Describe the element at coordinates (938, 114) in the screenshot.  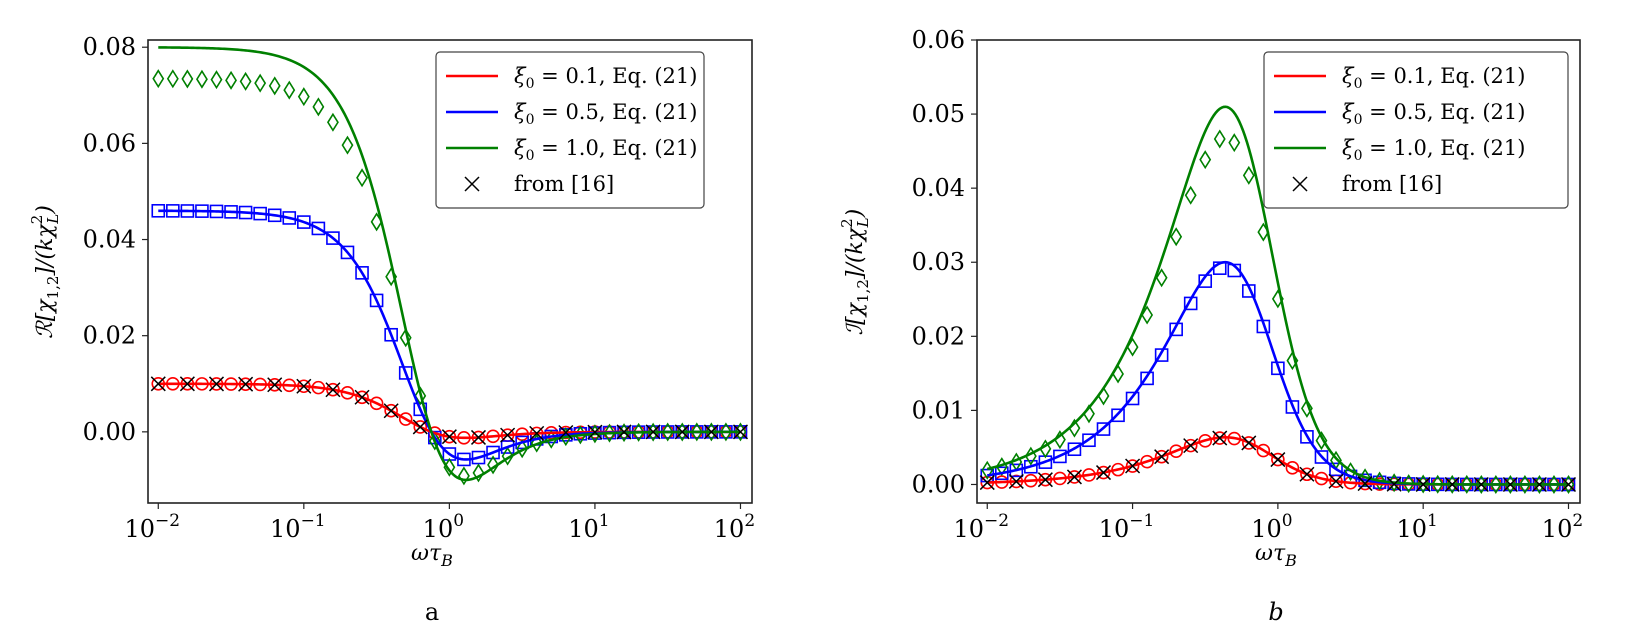
I see `y-tick-label: 0.05` at that location.